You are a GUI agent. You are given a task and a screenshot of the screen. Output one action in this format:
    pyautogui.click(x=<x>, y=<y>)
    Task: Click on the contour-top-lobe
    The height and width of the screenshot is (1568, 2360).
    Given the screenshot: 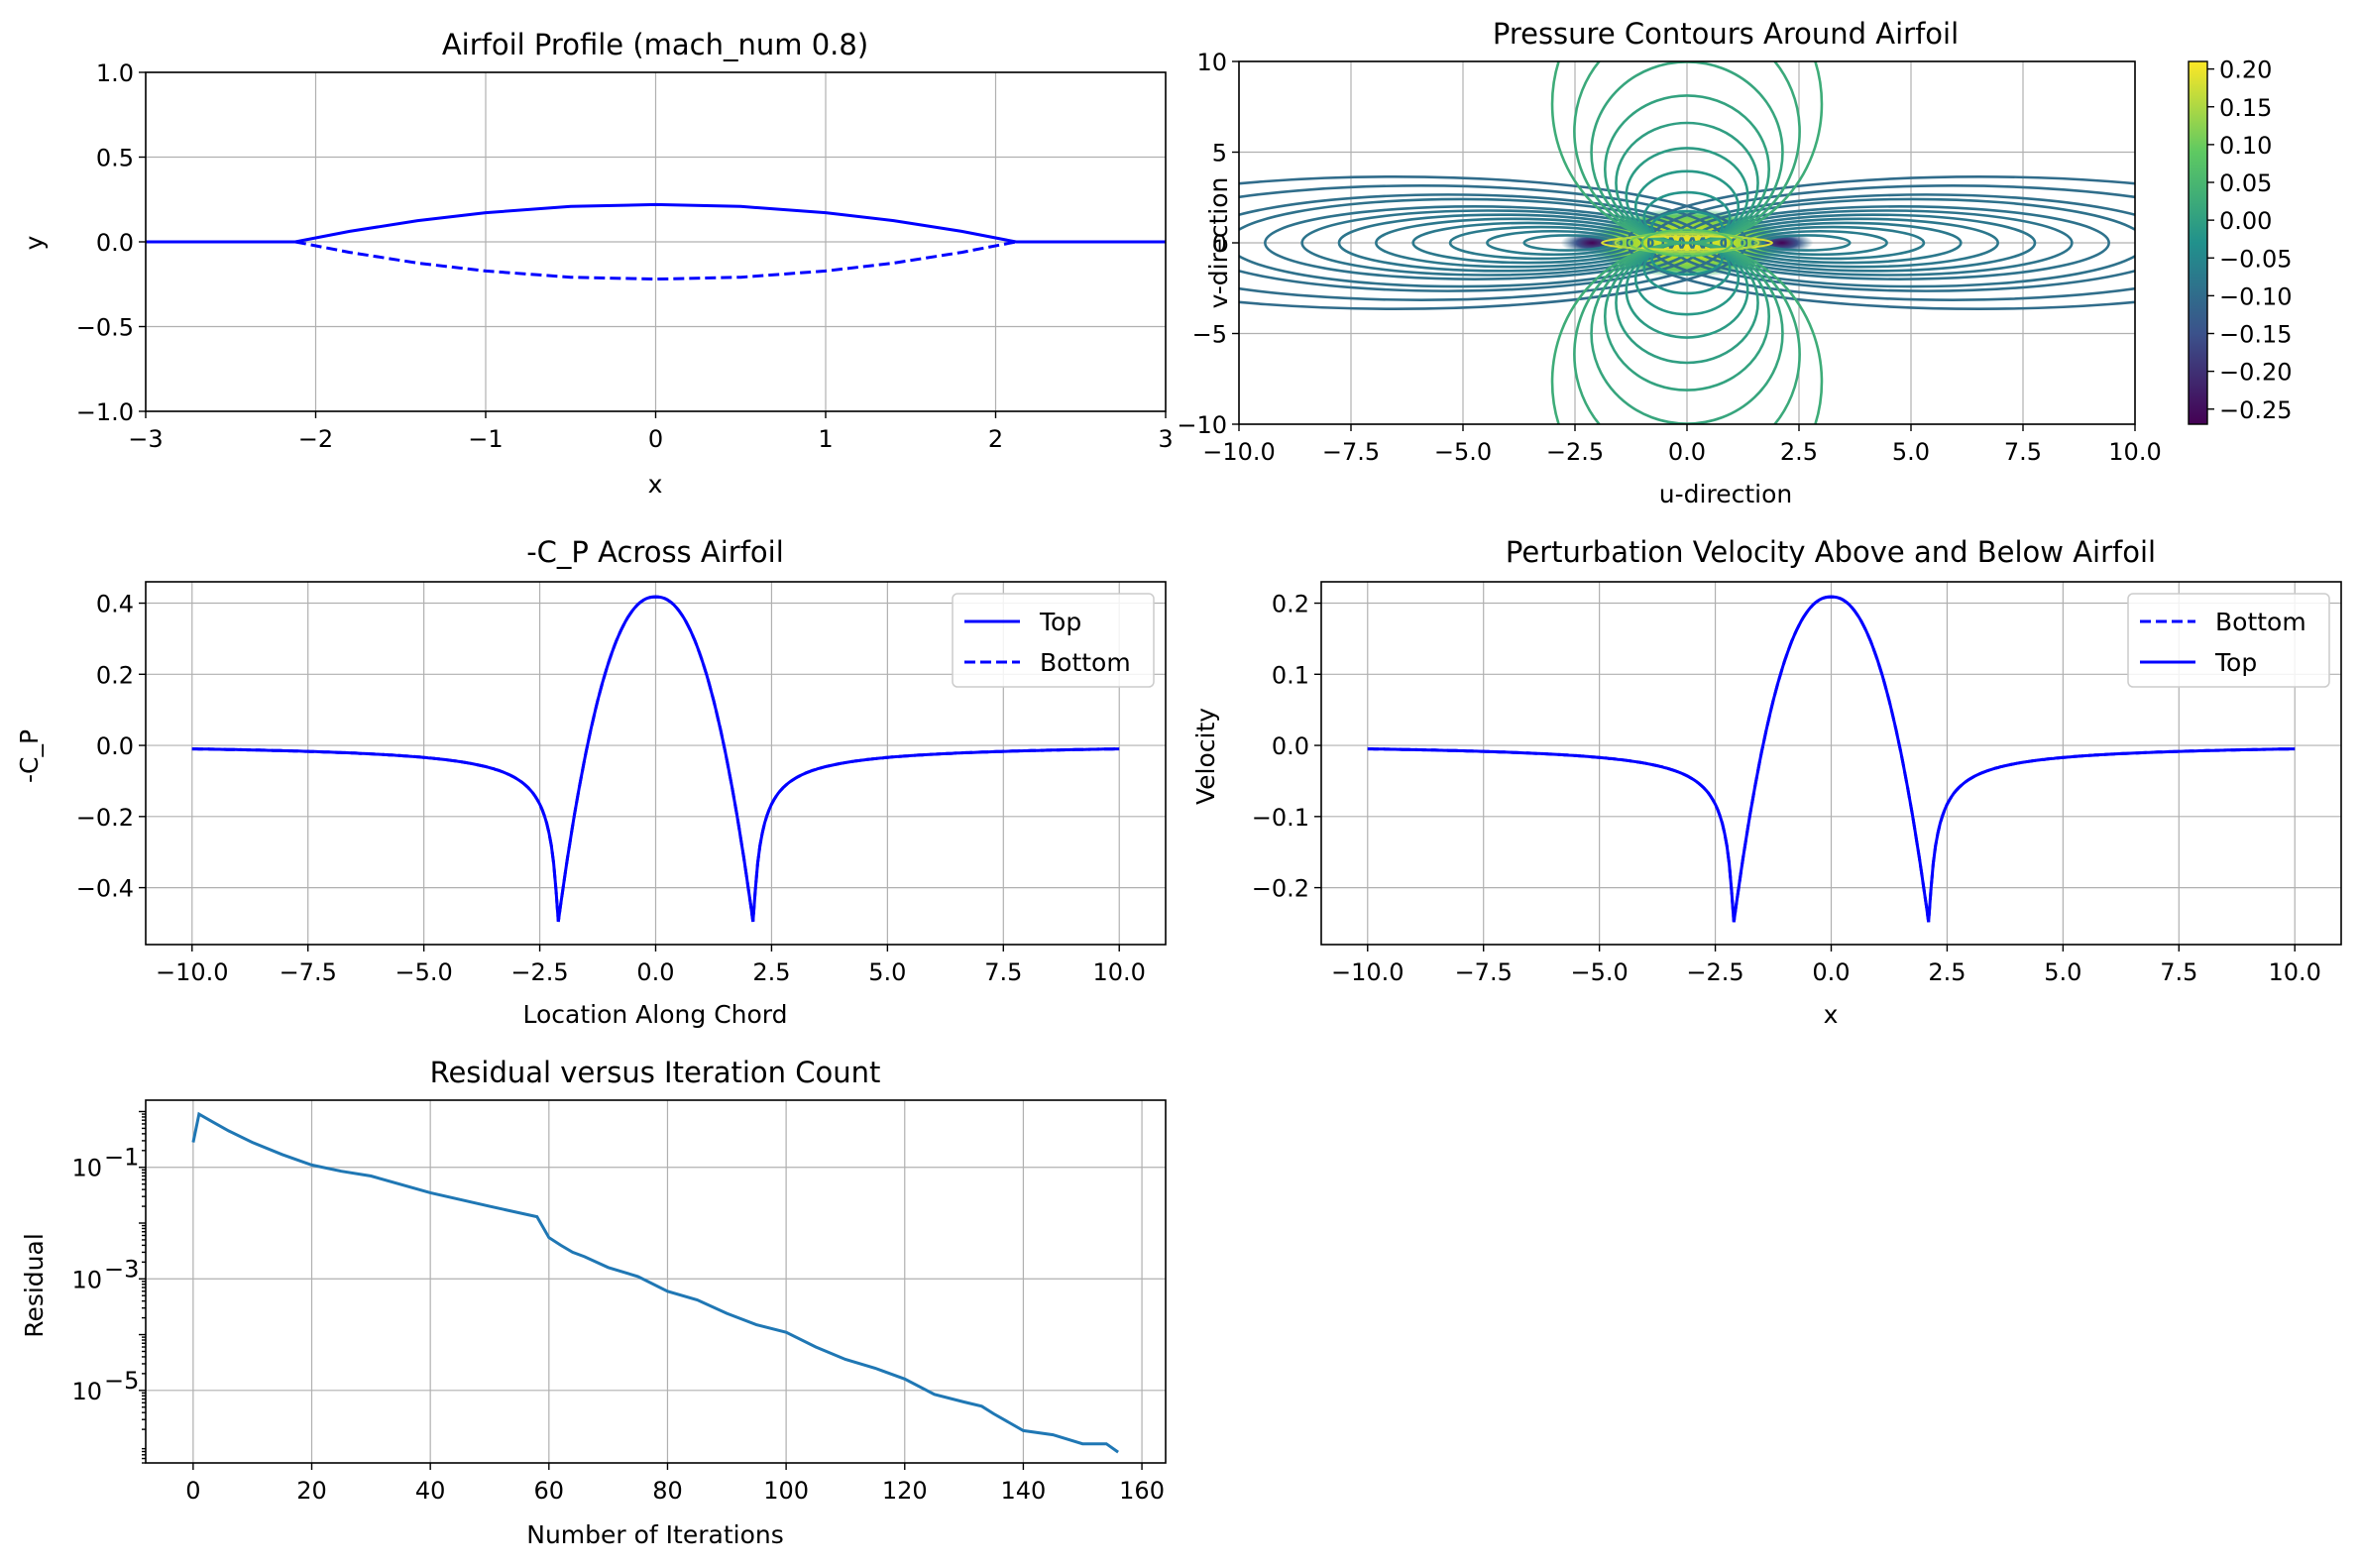 What is the action you would take?
    pyautogui.click(x=1687, y=153)
    